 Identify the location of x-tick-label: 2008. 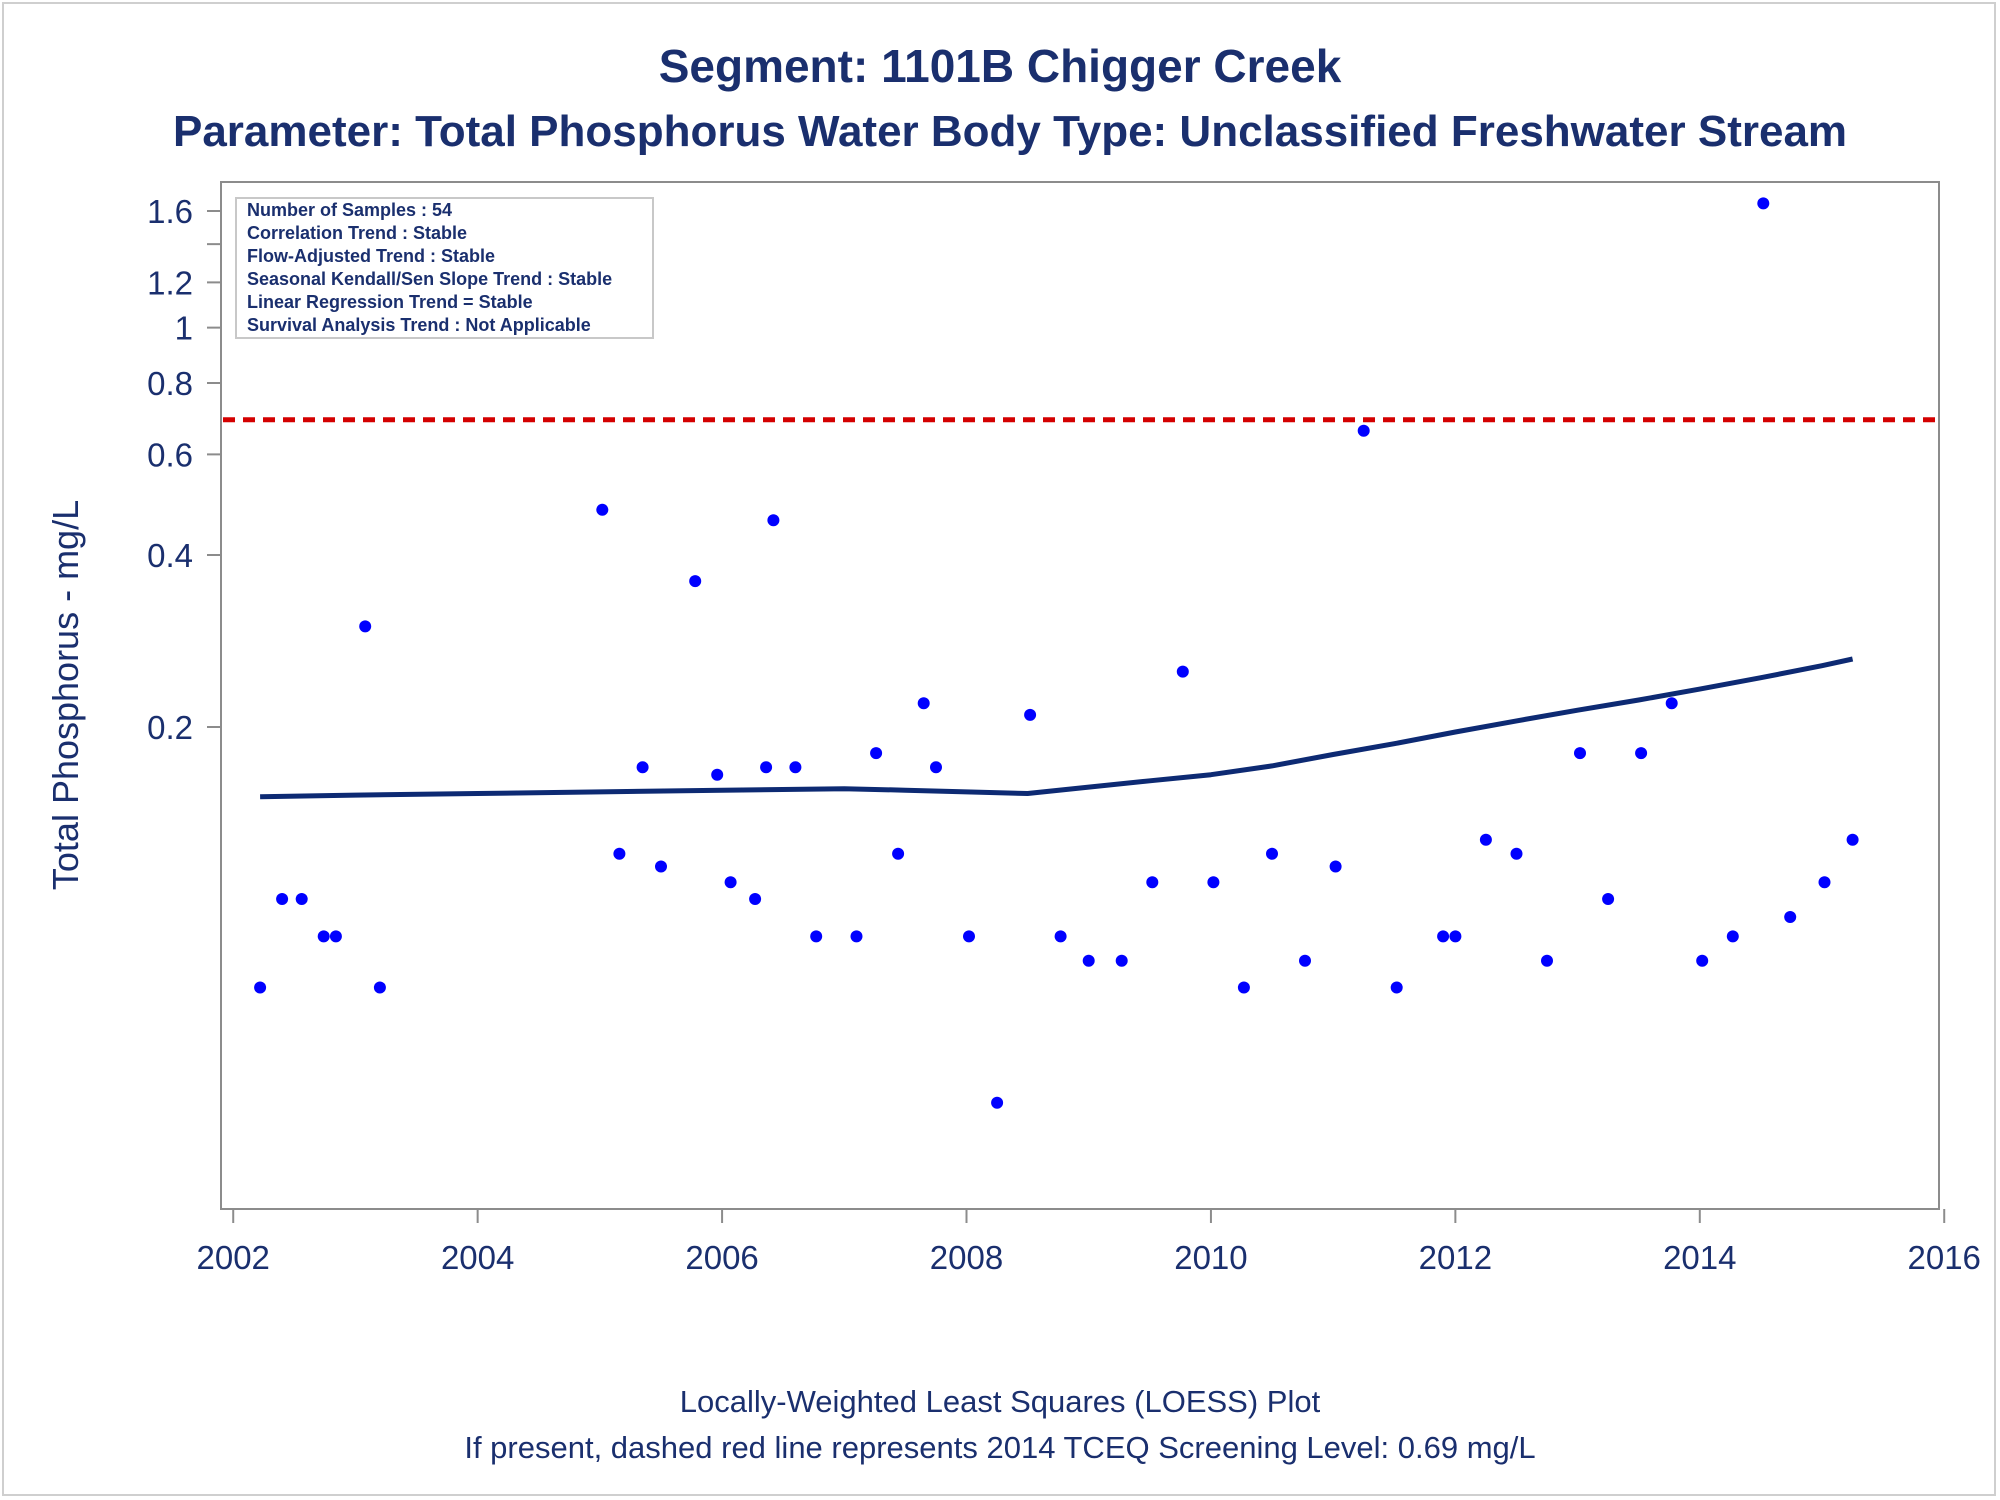
(966, 1257).